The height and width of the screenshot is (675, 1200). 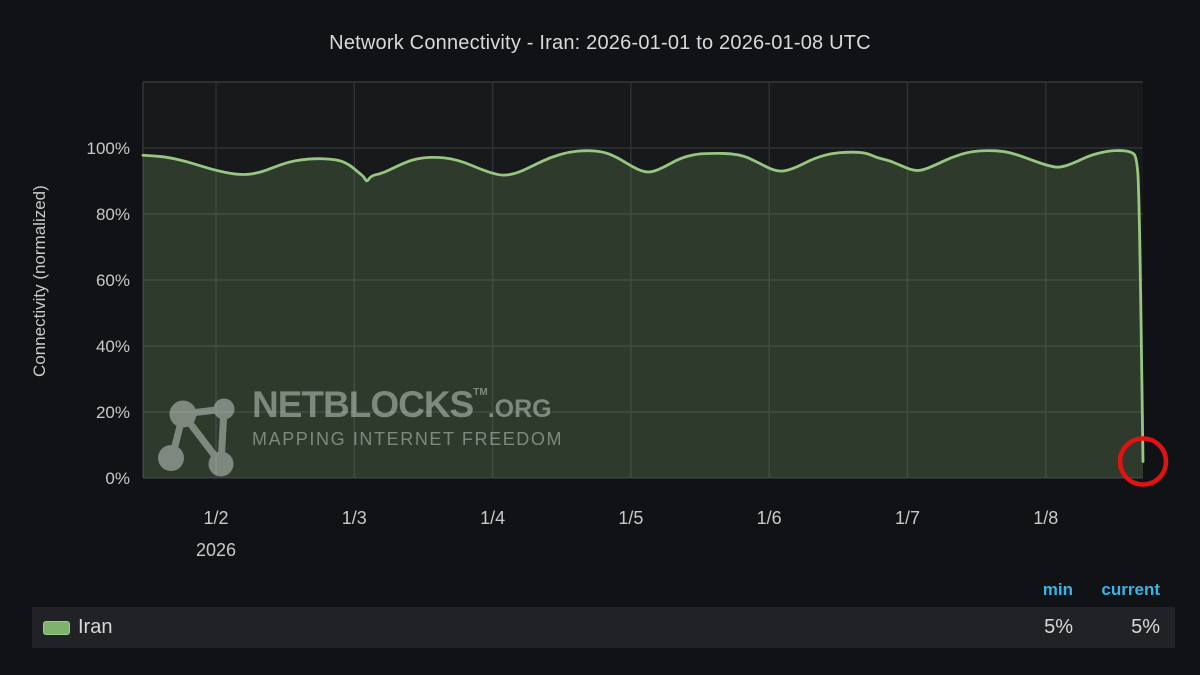 I want to click on x-tick-label: 1/7, so click(x=907, y=518).